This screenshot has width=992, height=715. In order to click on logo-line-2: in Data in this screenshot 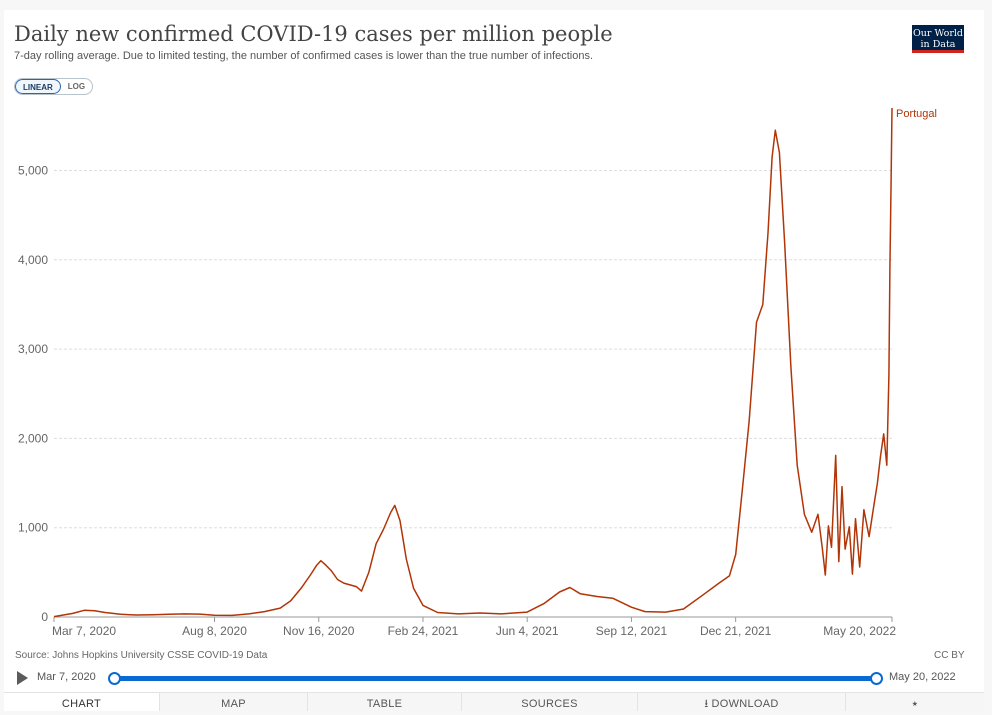, I will do `click(938, 44)`.